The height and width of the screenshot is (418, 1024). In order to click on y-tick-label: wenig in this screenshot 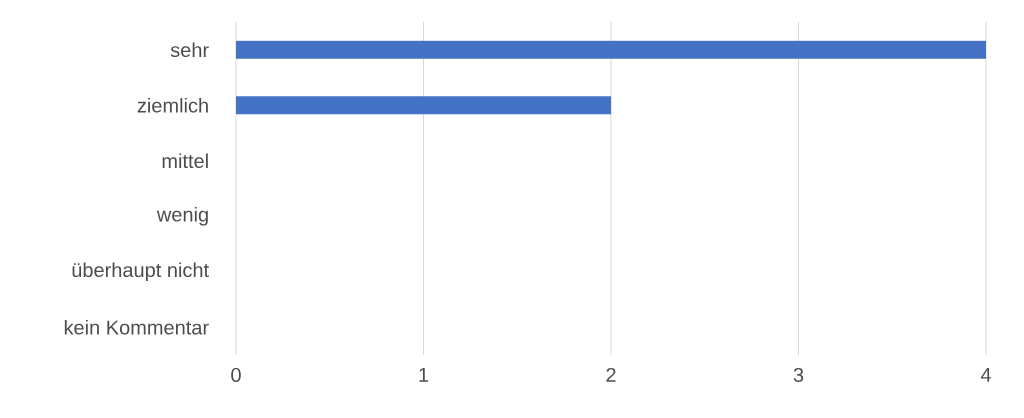, I will do `click(182, 216)`.